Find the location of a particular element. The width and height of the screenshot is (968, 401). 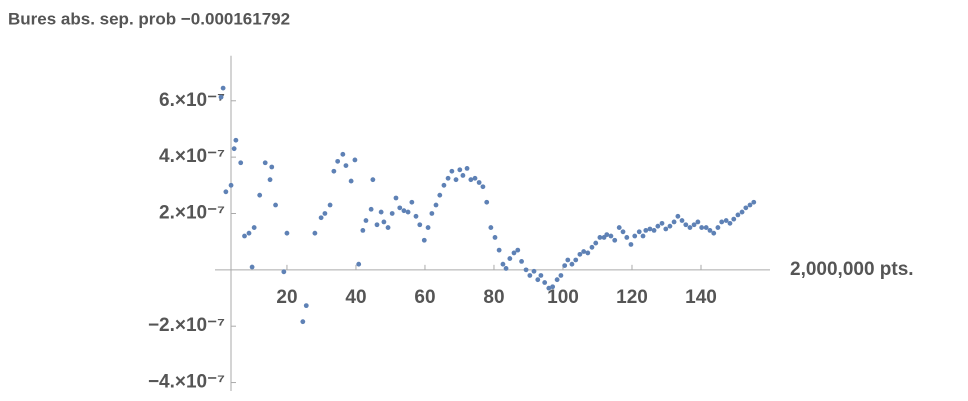

x-tick-label: 40 is located at coordinates (355, 297).